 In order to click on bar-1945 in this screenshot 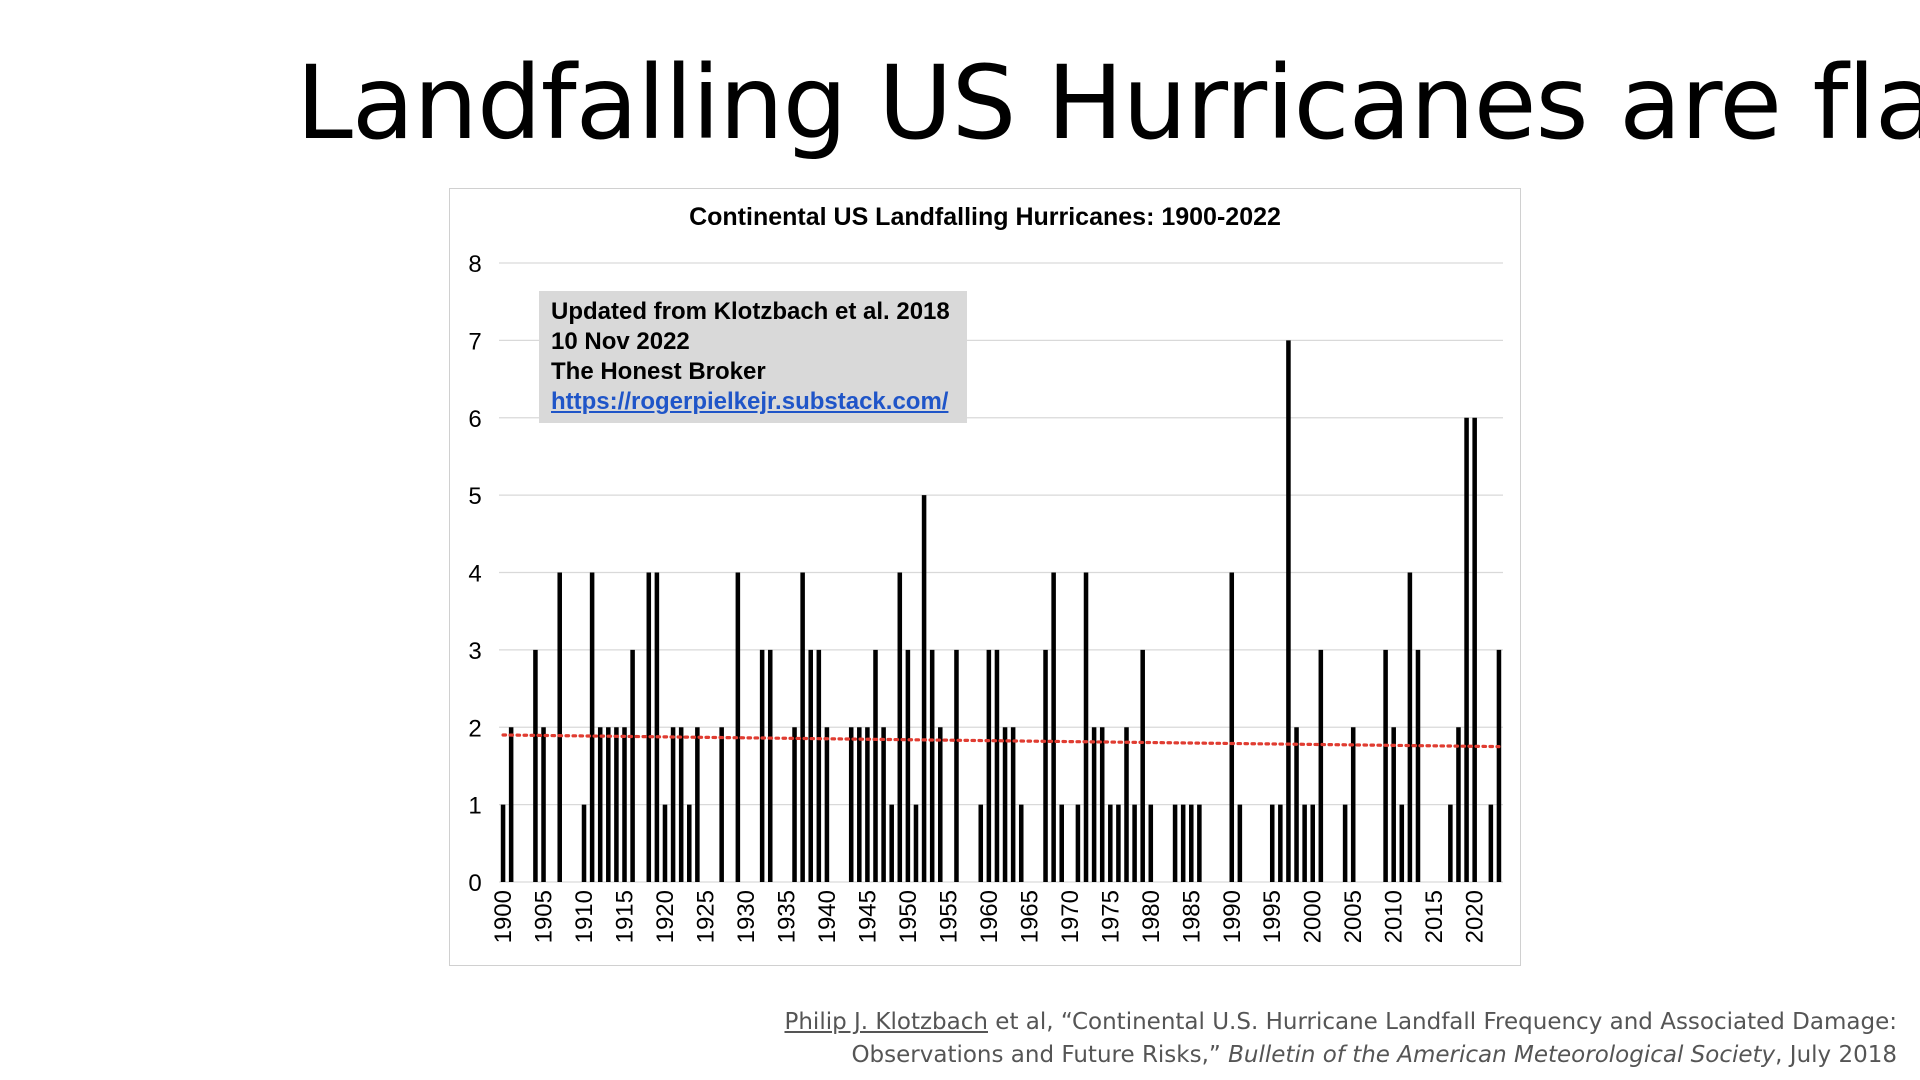, I will do `click(867, 804)`.